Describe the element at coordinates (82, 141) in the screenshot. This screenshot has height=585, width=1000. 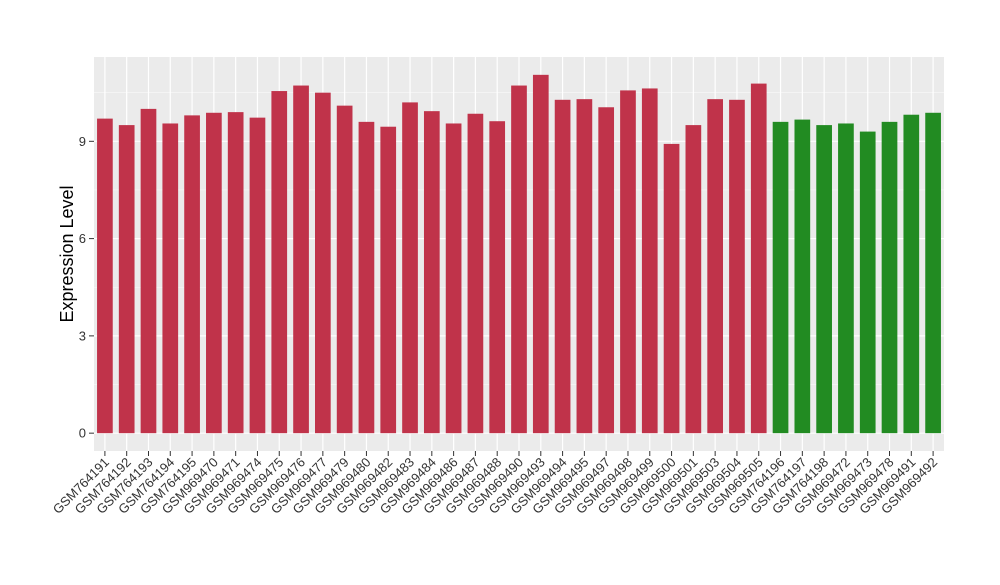
I see `y-tick-label: 9` at that location.